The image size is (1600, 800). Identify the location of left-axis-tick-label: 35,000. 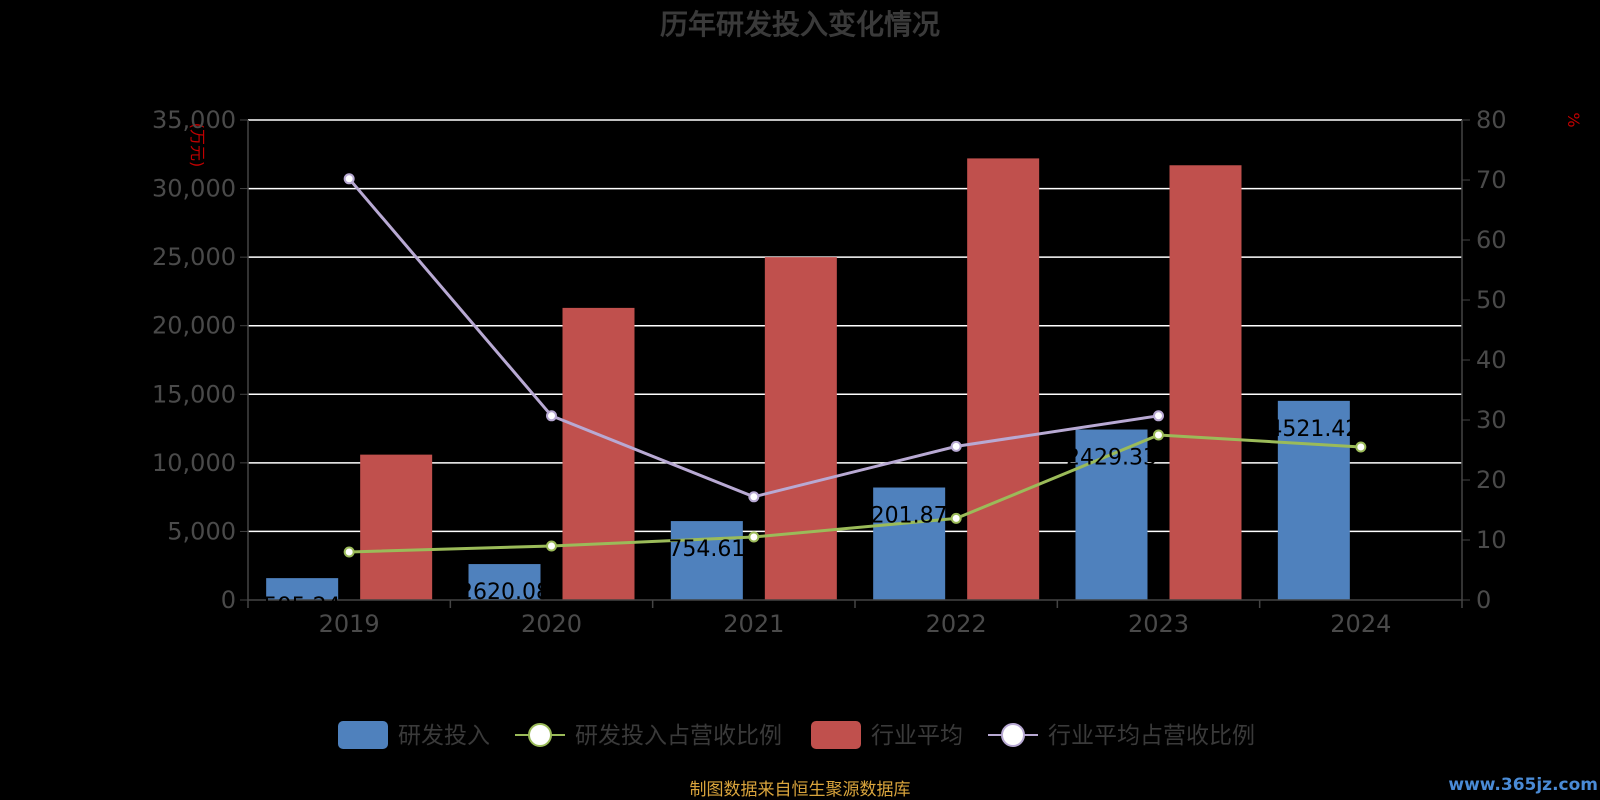
(194, 120).